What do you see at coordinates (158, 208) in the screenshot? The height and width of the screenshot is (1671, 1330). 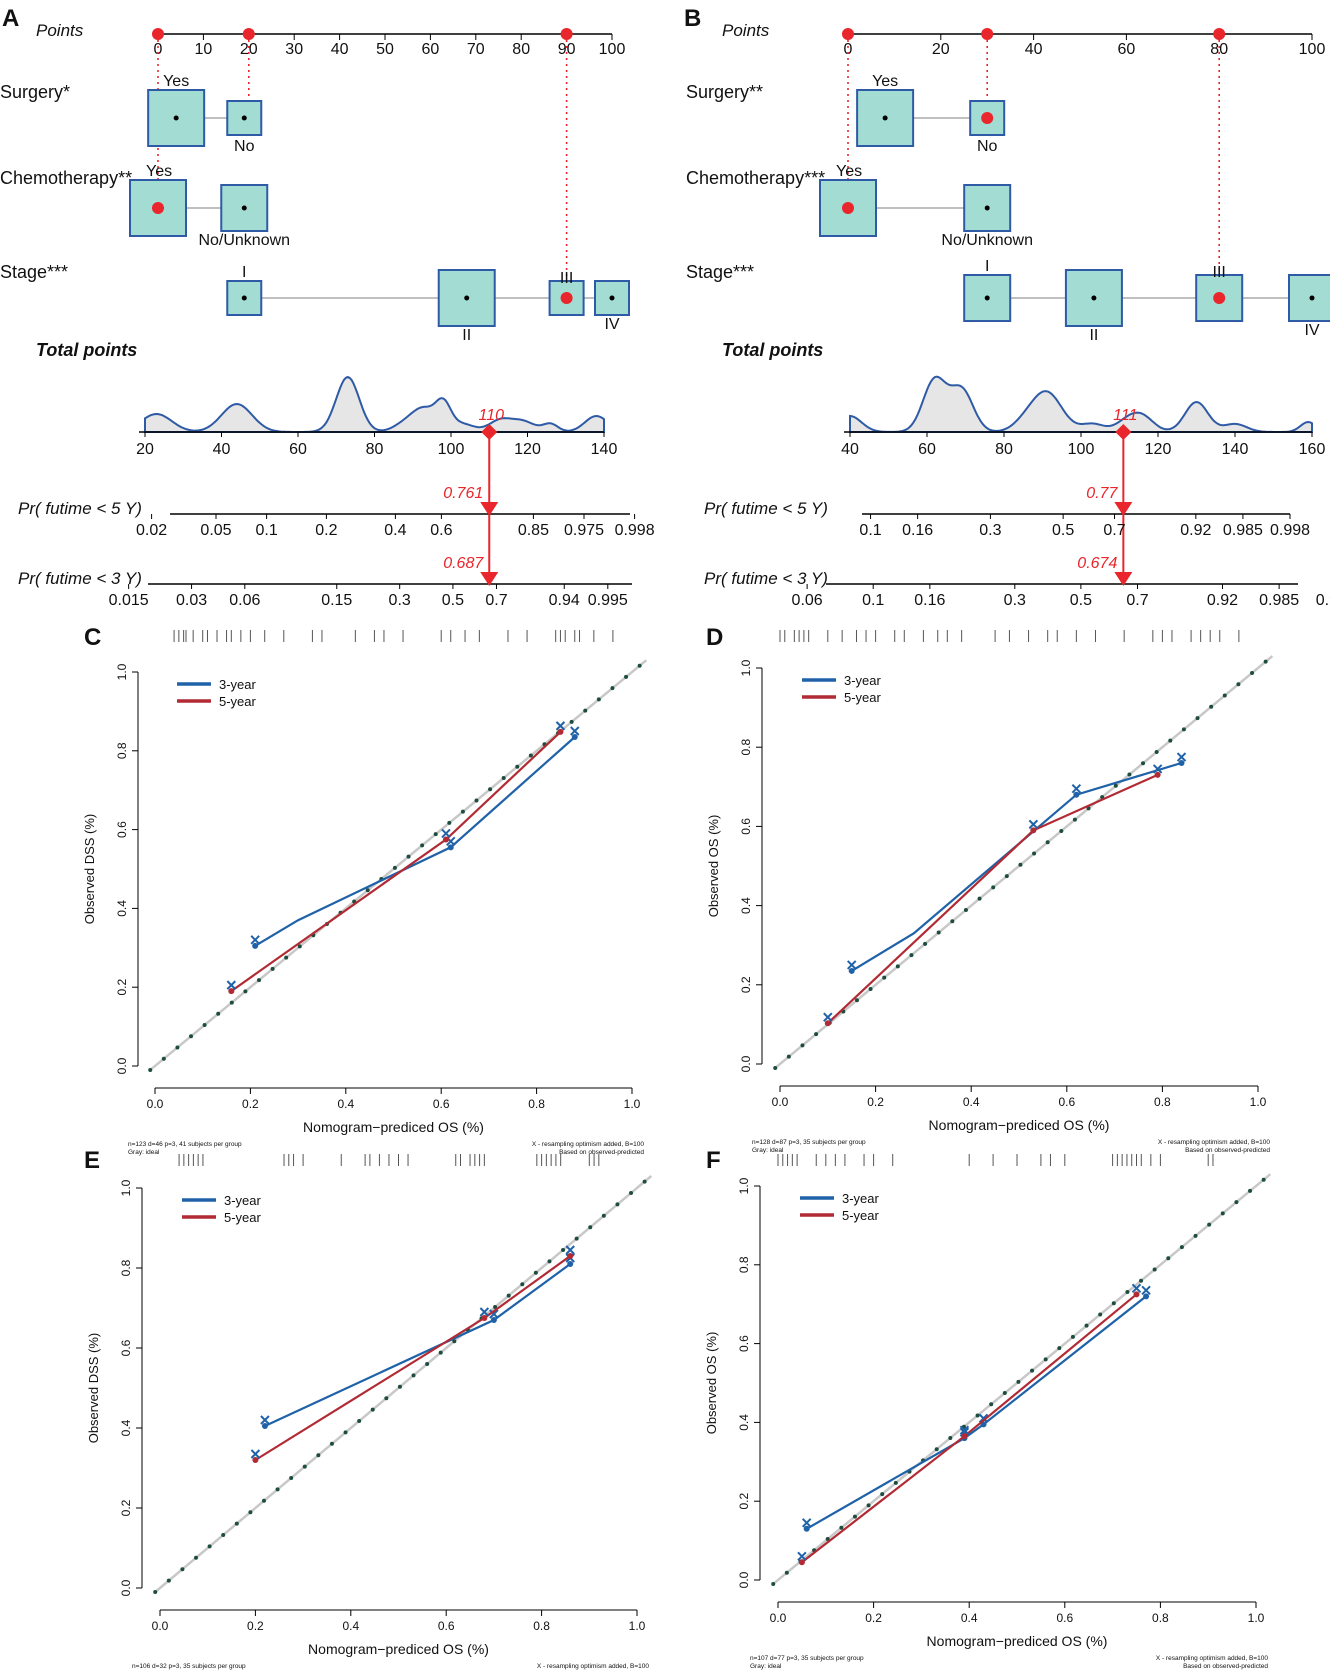 I see `chemo-marker-dot` at bounding box center [158, 208].